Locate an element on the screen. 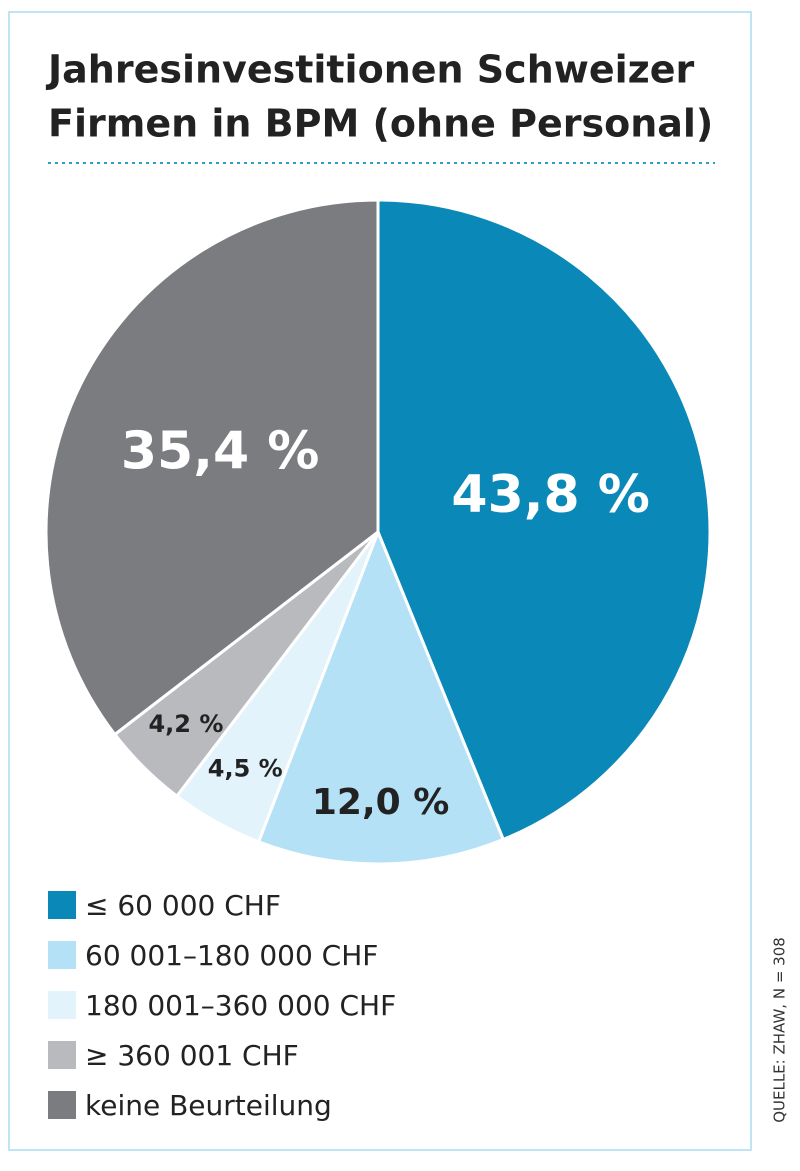 The image size is (800, 1171). data-label: 43,8 % is located at coordinates (550, 495).